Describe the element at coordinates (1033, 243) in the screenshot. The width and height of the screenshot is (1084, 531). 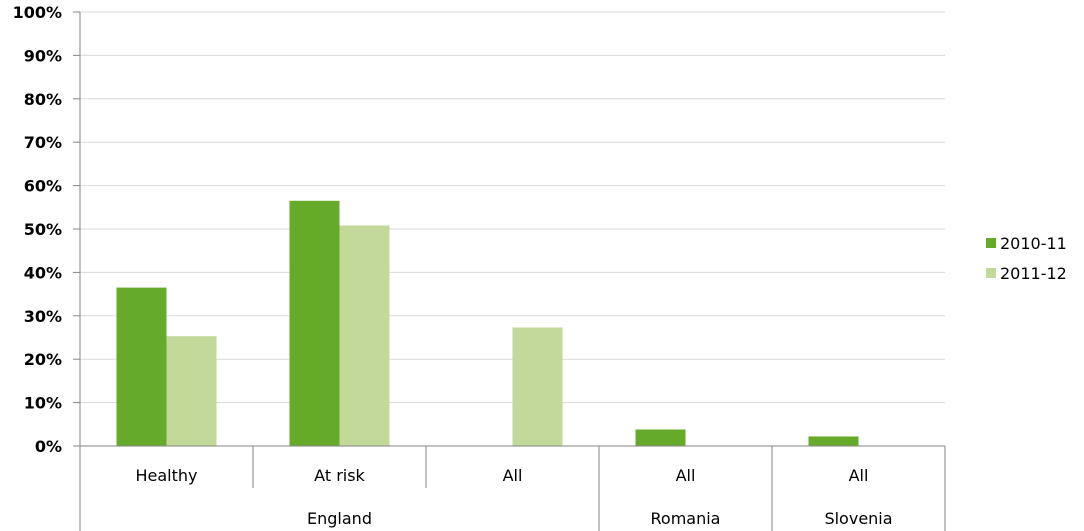
I see `legend-label-2010-11: 2010-11` at that location.